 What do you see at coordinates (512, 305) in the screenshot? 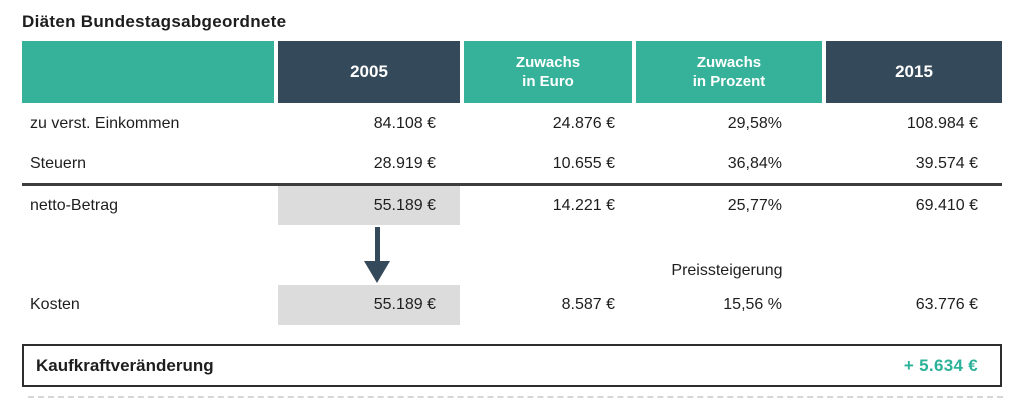
I see `table-row-kosten: Kosten 55.189 € 8.587 € 15,56 % 63.776 €` at bounding box center [512, 305].